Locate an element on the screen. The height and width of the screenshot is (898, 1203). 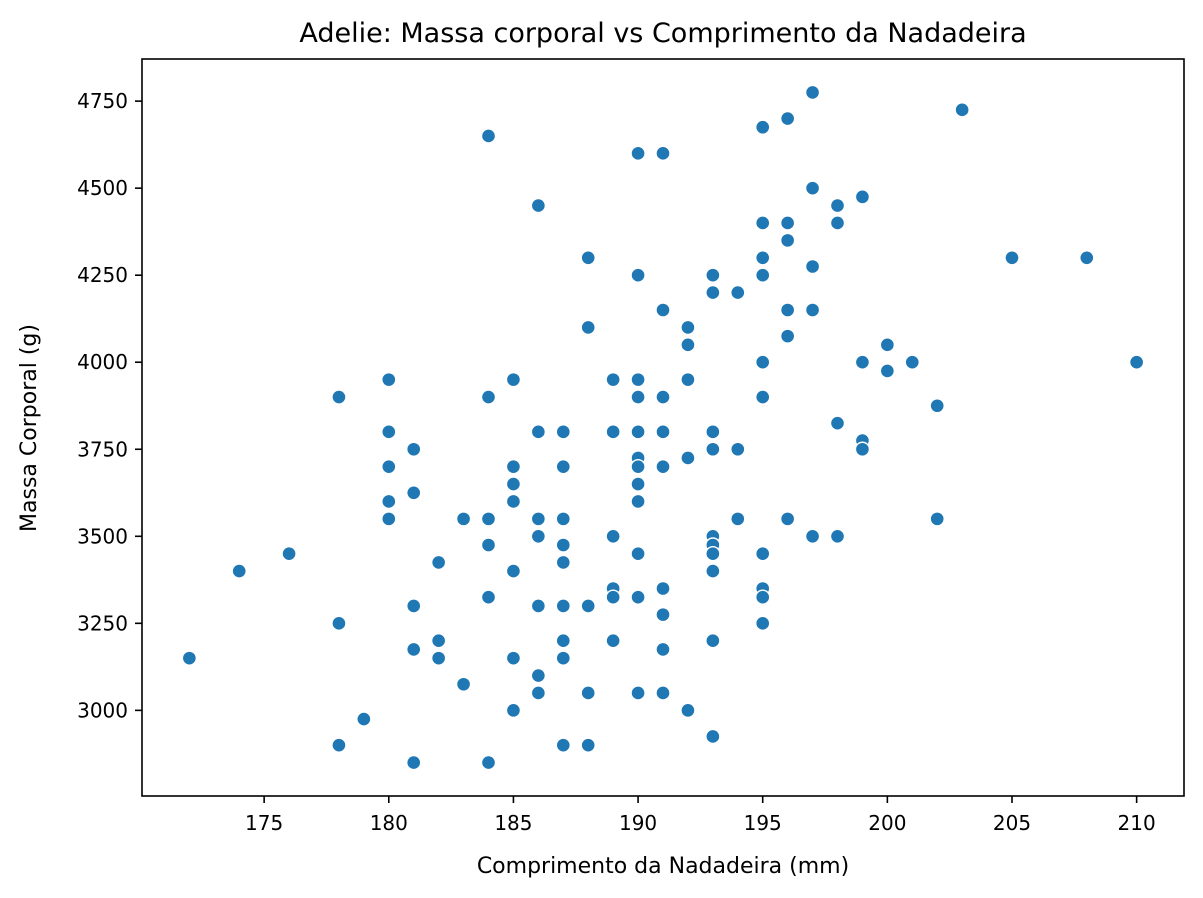
x-axis-ticks: 175 180 185 190 195 200 205 210 is located at coordinates (700, 815).